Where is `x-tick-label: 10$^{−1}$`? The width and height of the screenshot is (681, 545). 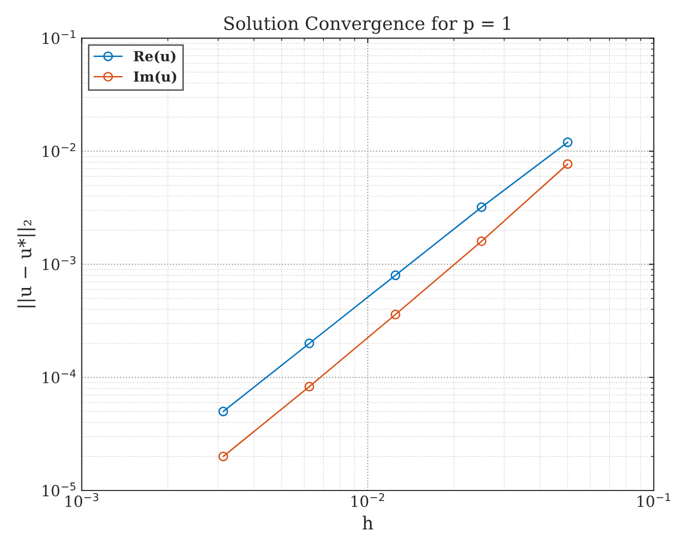
x-tick-label: 10$^{−1}$ is located at coordinates (654, 500).